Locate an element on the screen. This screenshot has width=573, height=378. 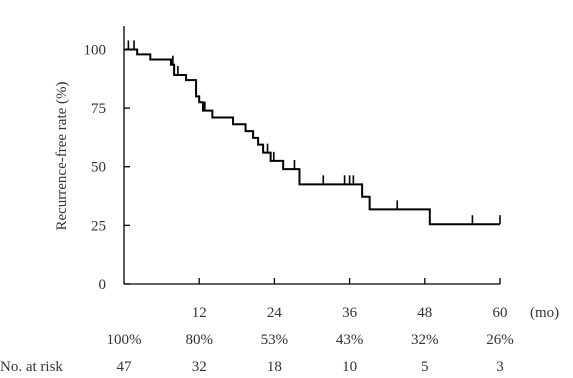
survival-percent: 26% is located at coordinates (500, 340).